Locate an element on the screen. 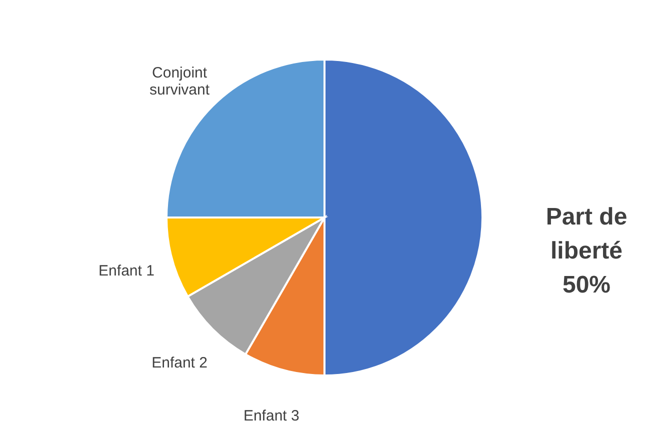 The height and width of the screenshot is (435, 649). slice-label: Enfant 2 is located at coordinates (180, 363).